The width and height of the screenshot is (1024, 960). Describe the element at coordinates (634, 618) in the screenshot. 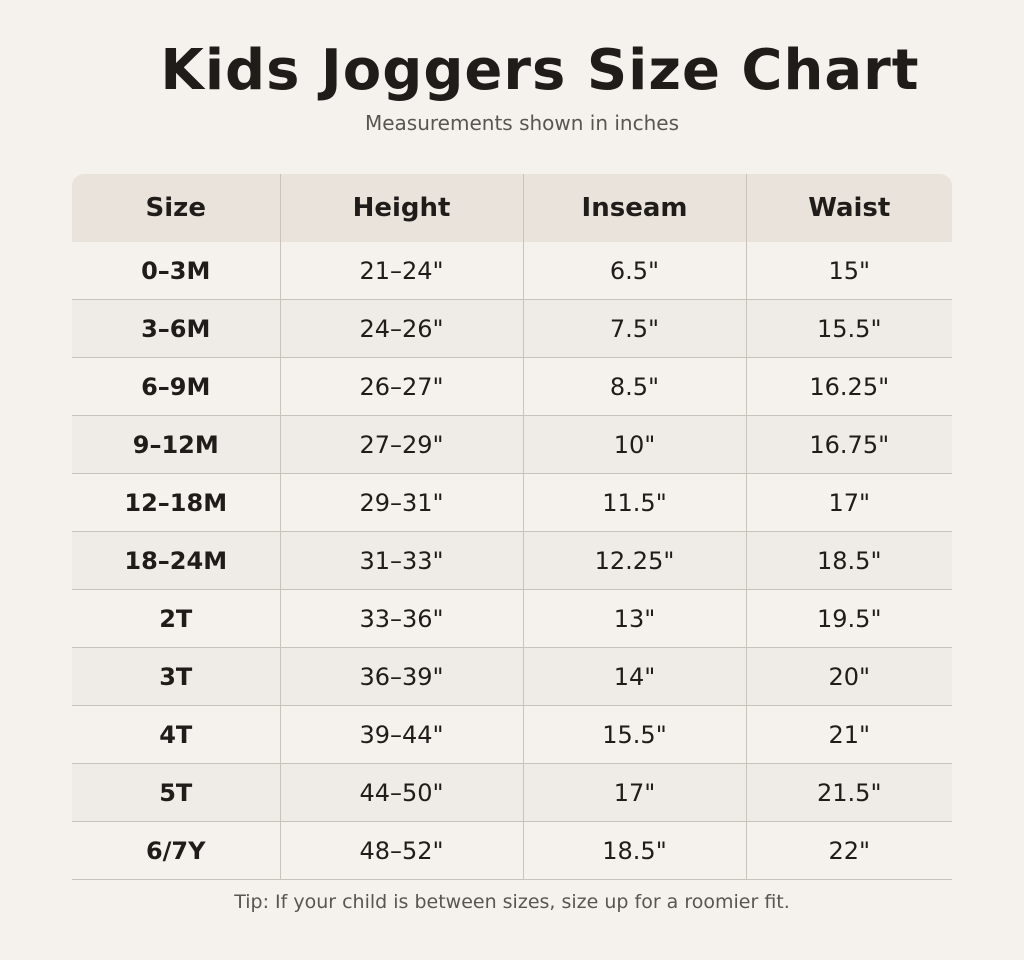

I see `measurement-cell: 13"` at that location.